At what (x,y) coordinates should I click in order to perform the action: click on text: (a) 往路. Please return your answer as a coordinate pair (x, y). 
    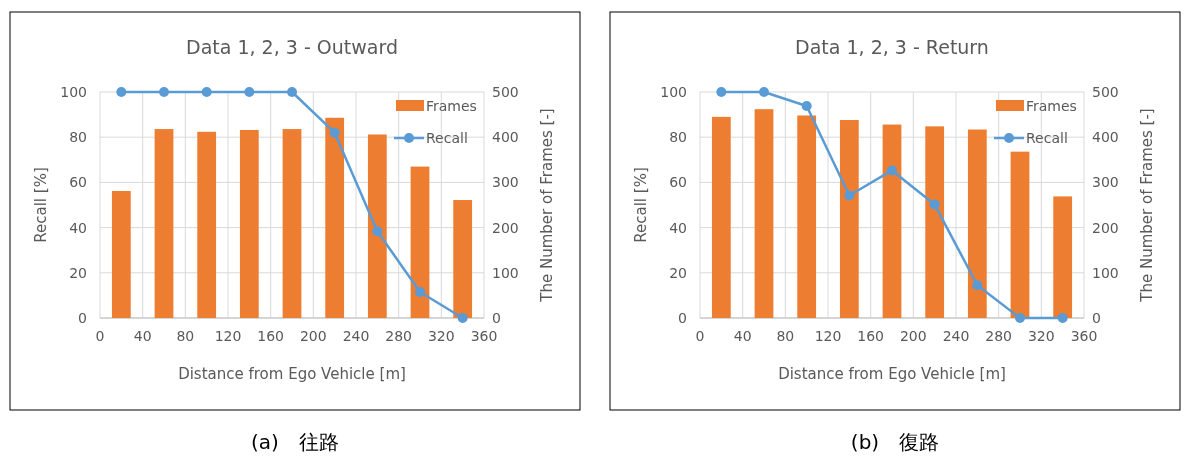
    Looking at the image, I should click on (295, 442).